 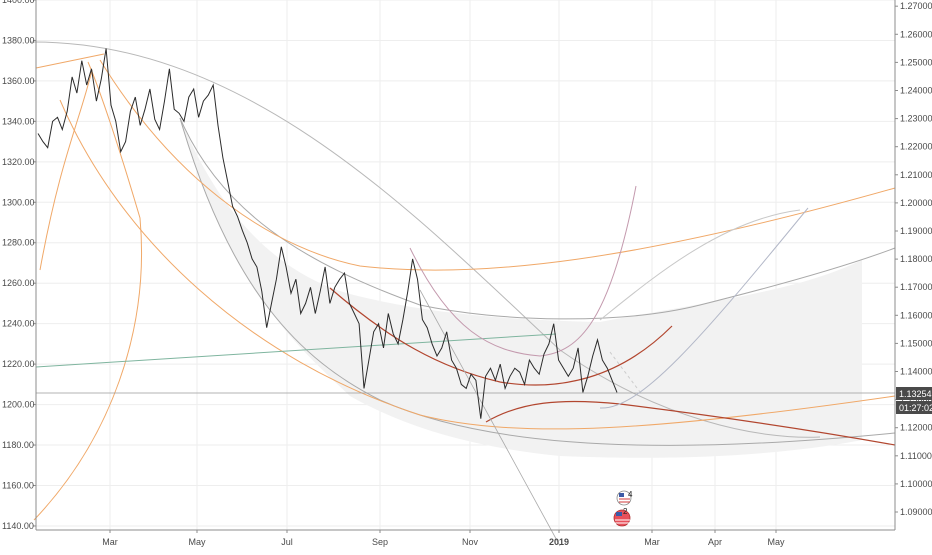 I want to click on price-label: 1.13254, so click(x=915, y=394).